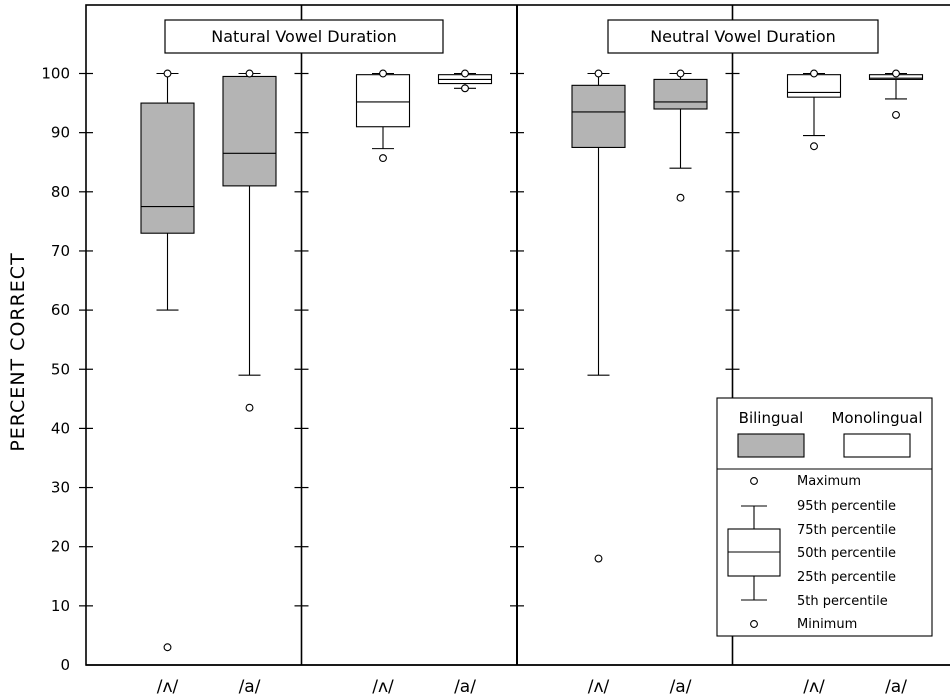  I want to click on panel-title-text: Natural Vowel Duration, so click(304, 36).